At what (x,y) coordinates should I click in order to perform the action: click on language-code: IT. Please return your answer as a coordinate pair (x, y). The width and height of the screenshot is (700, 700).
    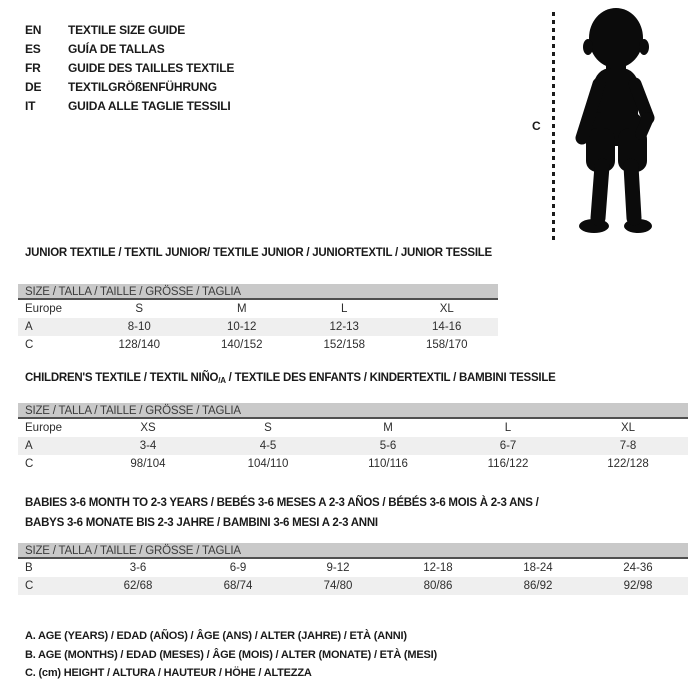
    Looking at the image, I should click on (30, 106).